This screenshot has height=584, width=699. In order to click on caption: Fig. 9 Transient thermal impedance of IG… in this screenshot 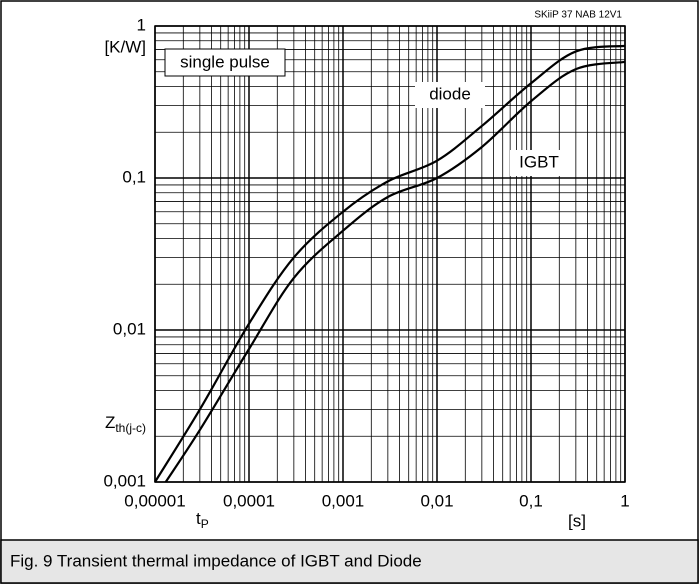, I will do `click(216, 560)`.